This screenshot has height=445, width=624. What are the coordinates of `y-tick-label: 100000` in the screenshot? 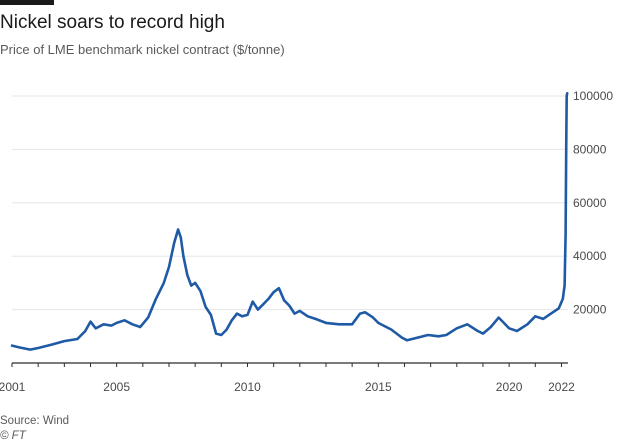 It's located at (593, 96).